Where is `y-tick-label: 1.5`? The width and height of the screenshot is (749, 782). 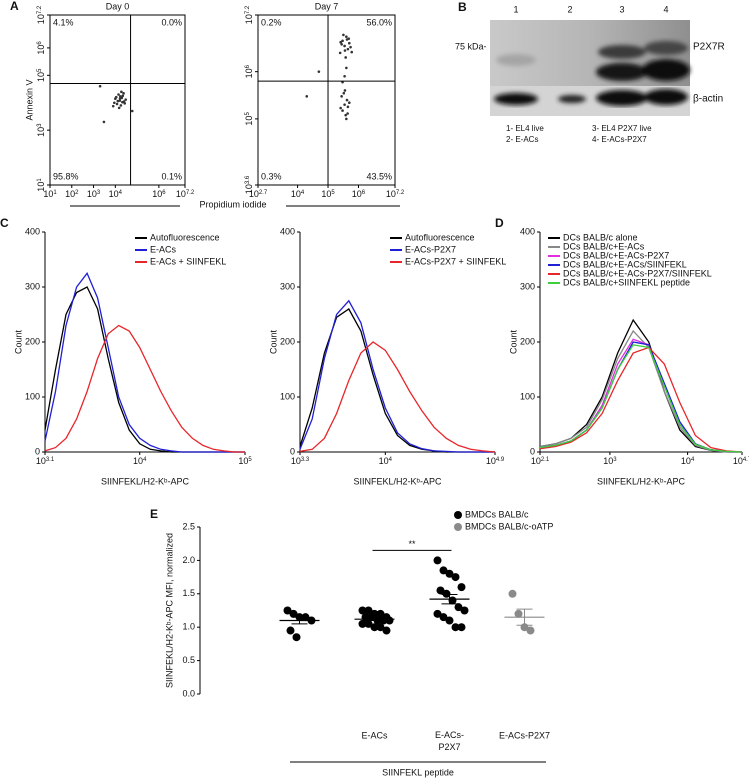 y-tick-label: 1.5 is located at coordinates (188, 593).